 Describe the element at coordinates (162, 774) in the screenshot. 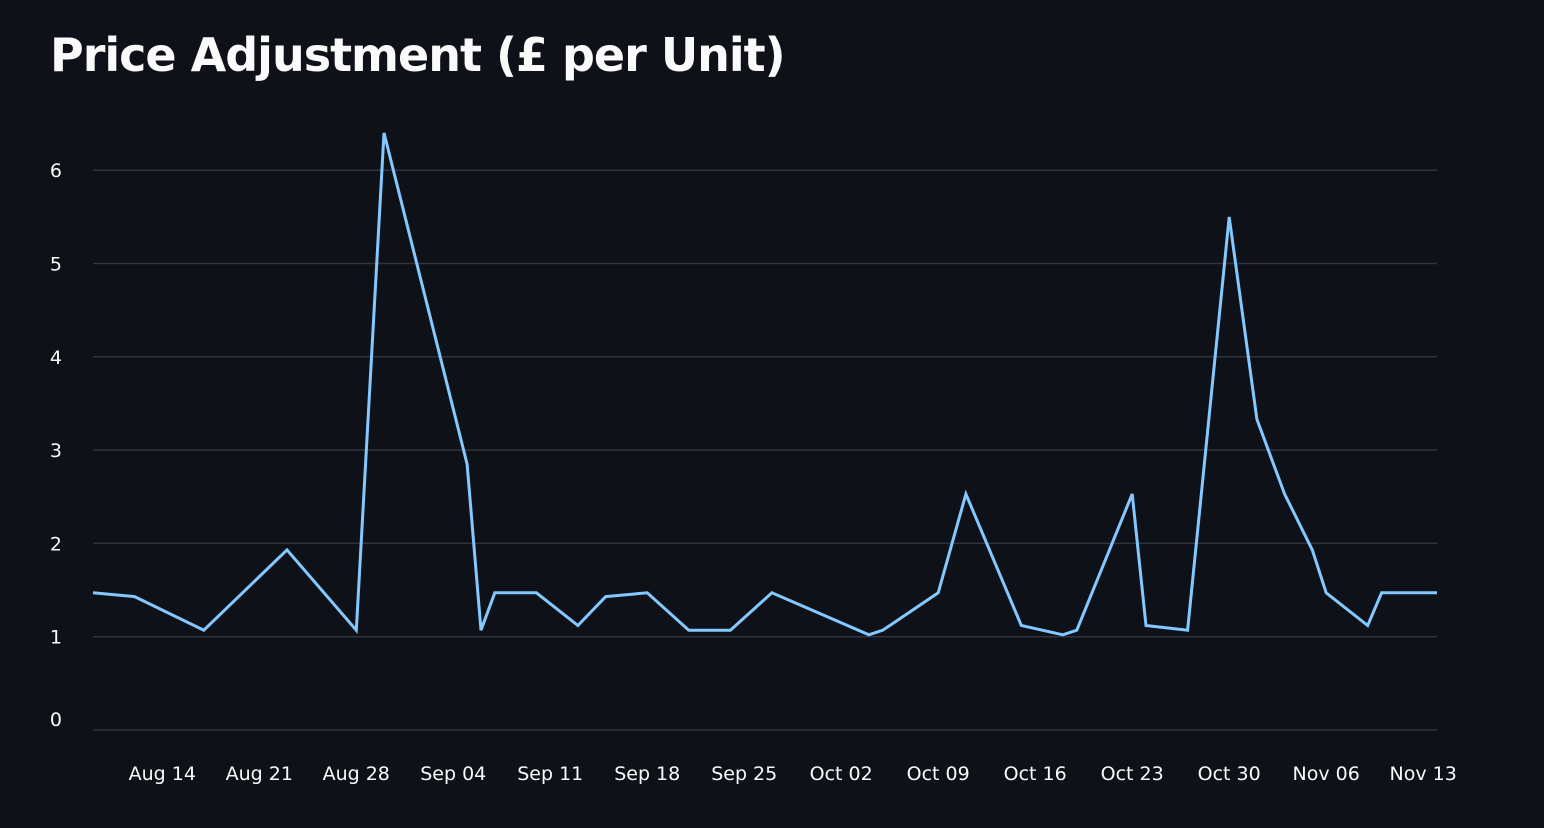

I see `x-tick-label: Aug 14` at that location.